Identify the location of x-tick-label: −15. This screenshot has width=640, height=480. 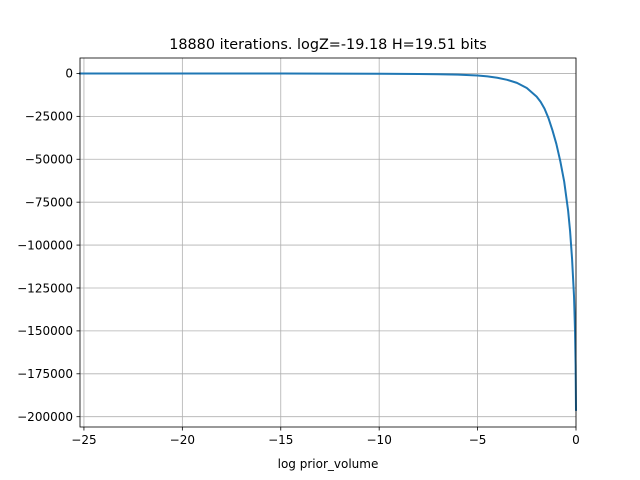
(280, 440).